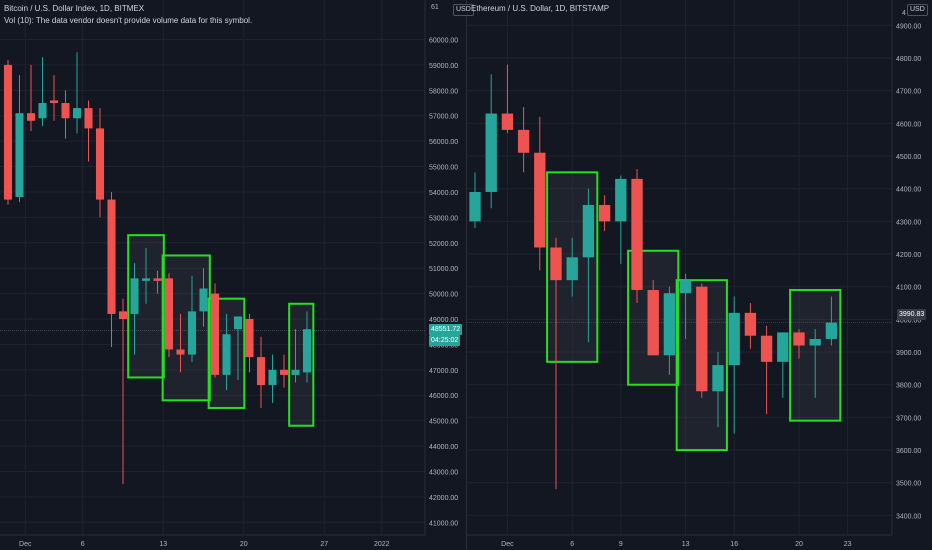 This screenshot has height=550, width=932. What do you see at coordinates (443, 498) in the screenshot?
I see `btc-y-tick-label: 42000.00` at bounding box center [443, 498].